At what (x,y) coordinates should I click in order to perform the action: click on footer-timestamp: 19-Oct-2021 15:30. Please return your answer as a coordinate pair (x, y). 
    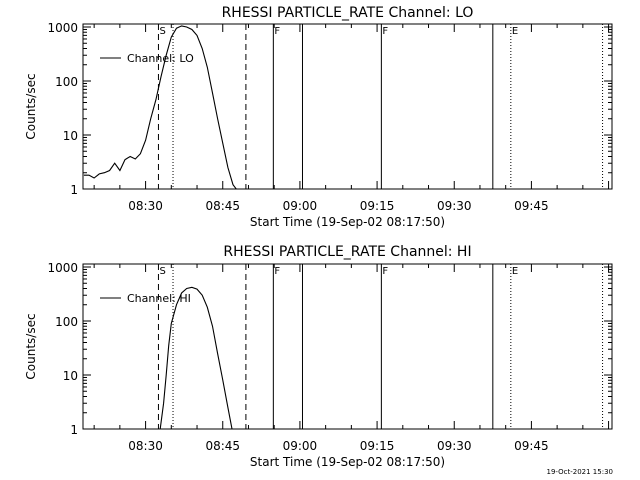
    Looking at the image, I should click on (580, 472).